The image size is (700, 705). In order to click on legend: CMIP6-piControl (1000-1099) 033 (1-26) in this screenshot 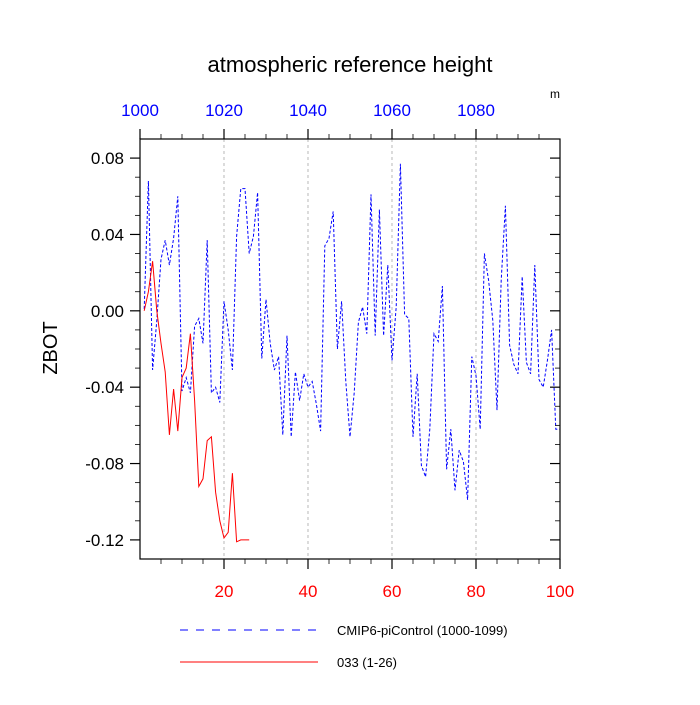, I will do `click(344, 646)`.